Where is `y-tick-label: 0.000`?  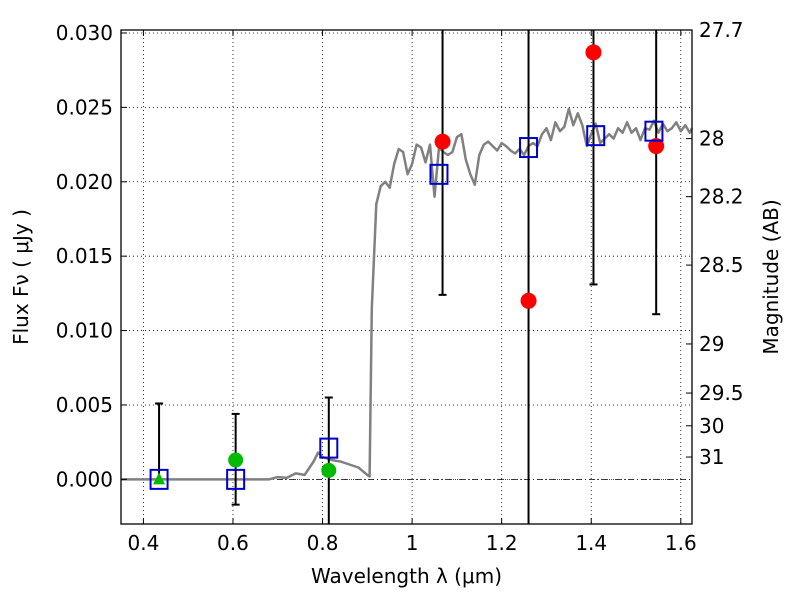 y-tick-label: 0.000 is located at coordinates (84, 479).